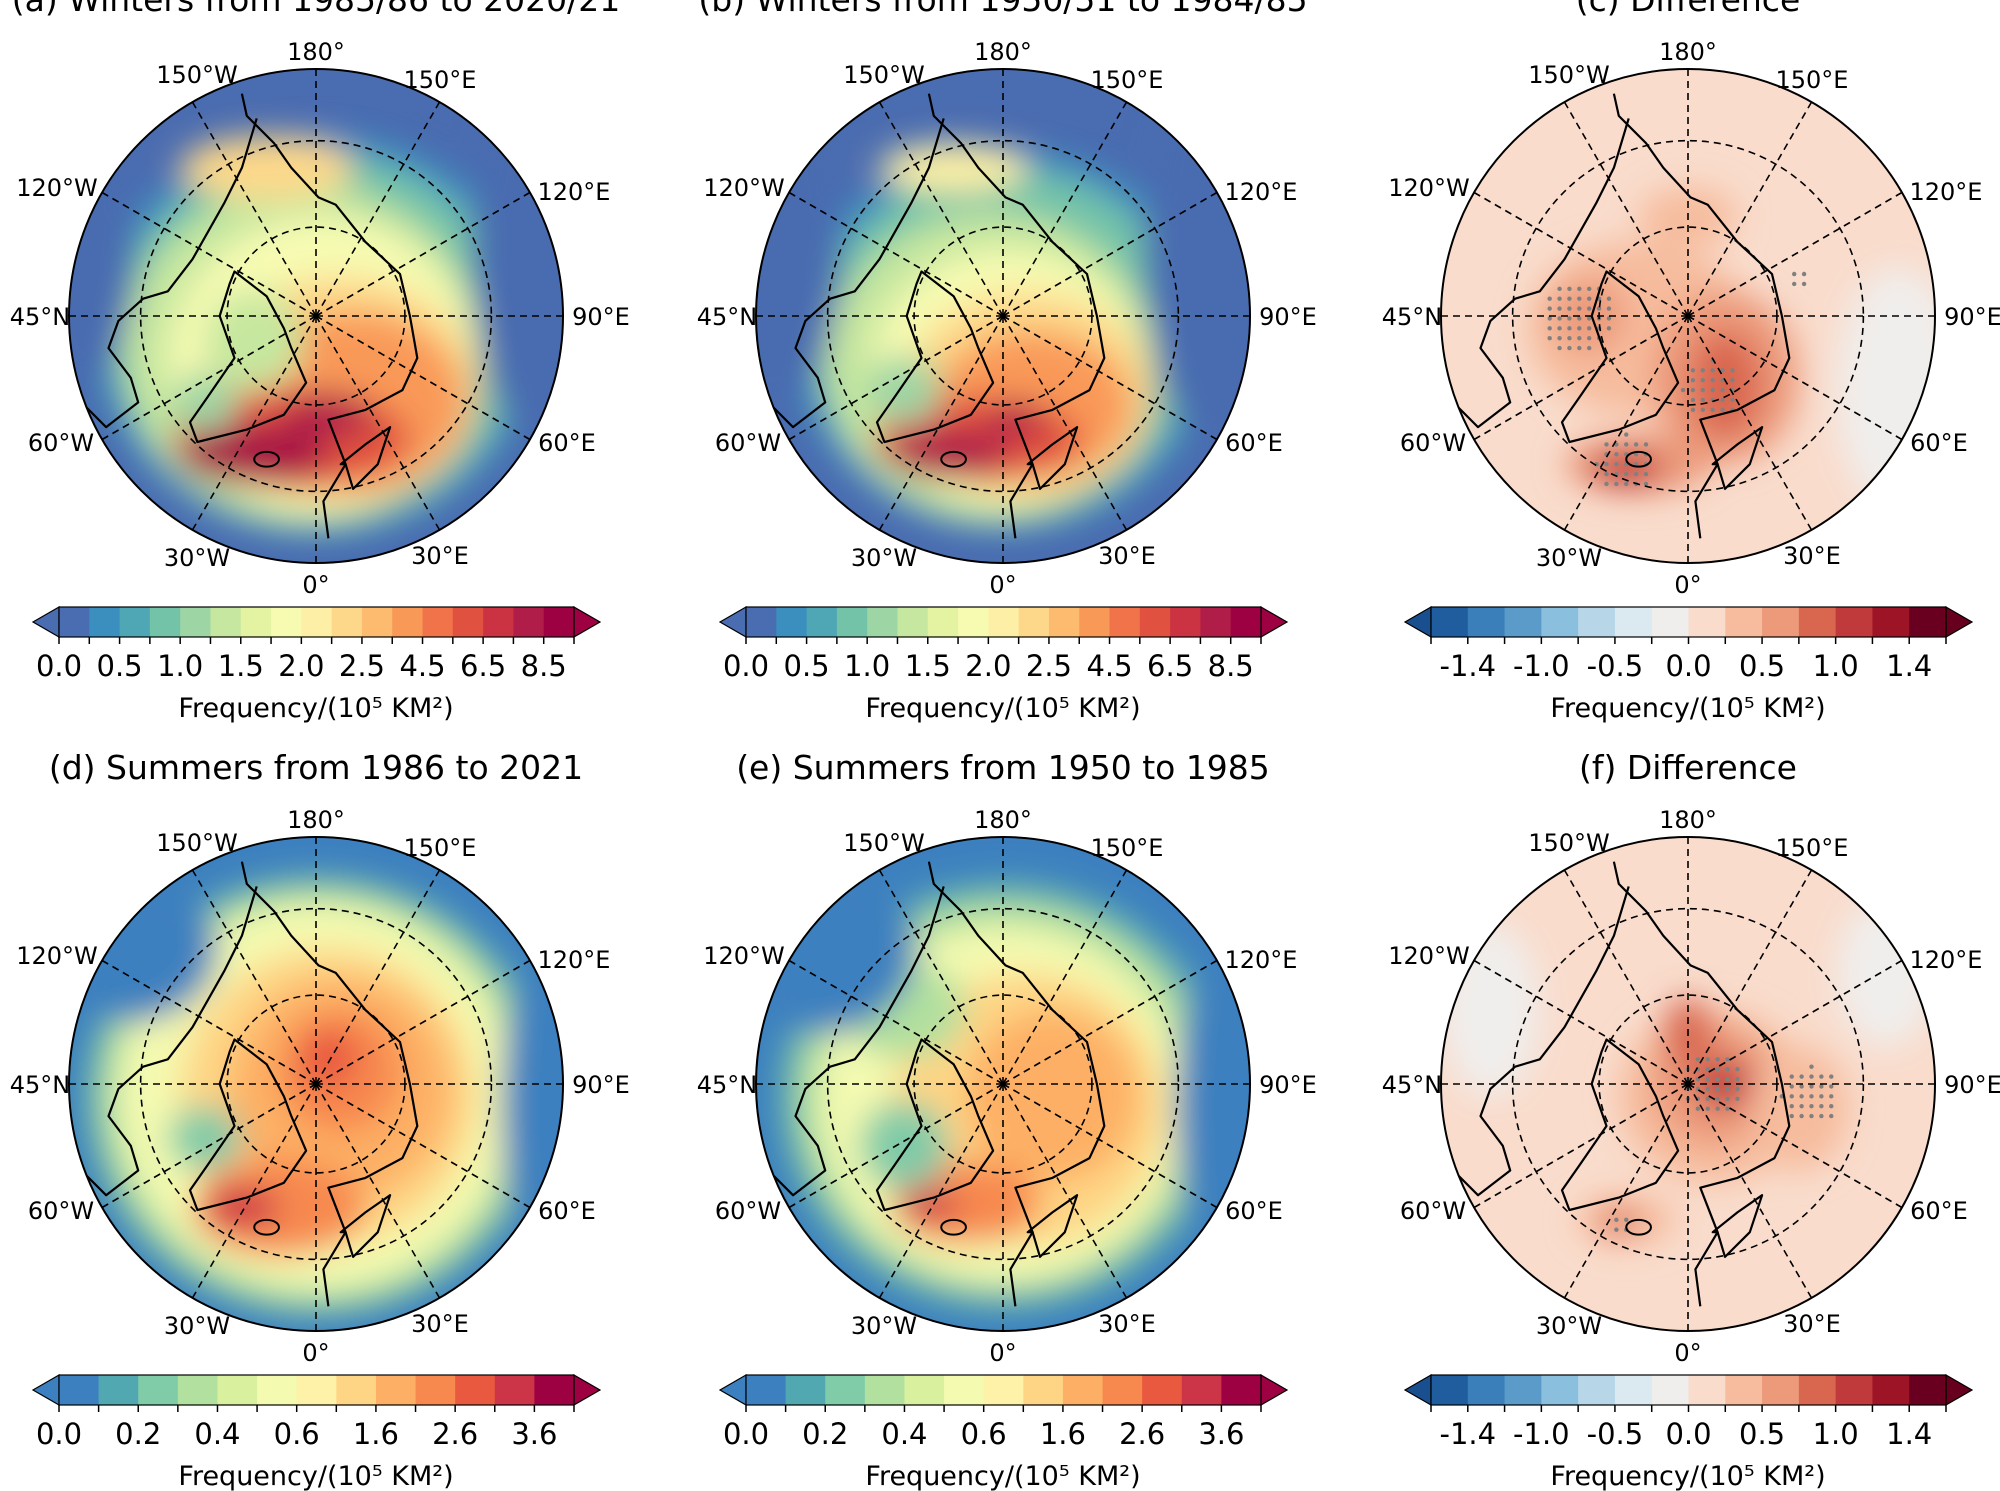 This screenshot has height=1491, width=2000. Describe the element at coordinates (1002, 9) in the screenshot. I see `panel-title: (b) Winters from 1950/51 to 1984/85` at that location.